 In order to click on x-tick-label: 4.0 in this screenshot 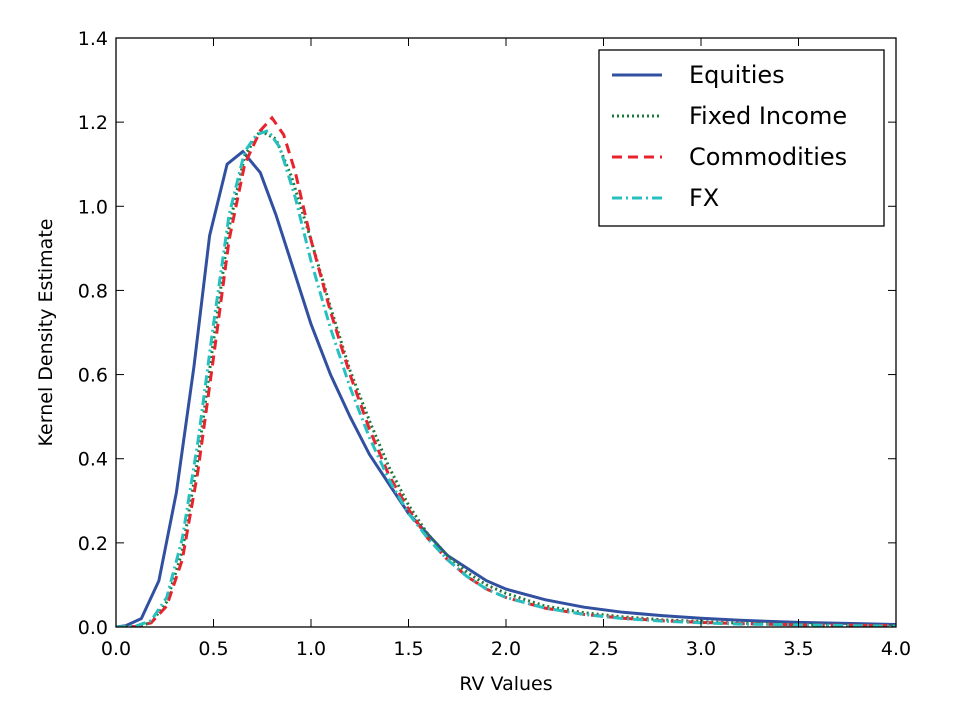, I will do `click(896, 649)`.